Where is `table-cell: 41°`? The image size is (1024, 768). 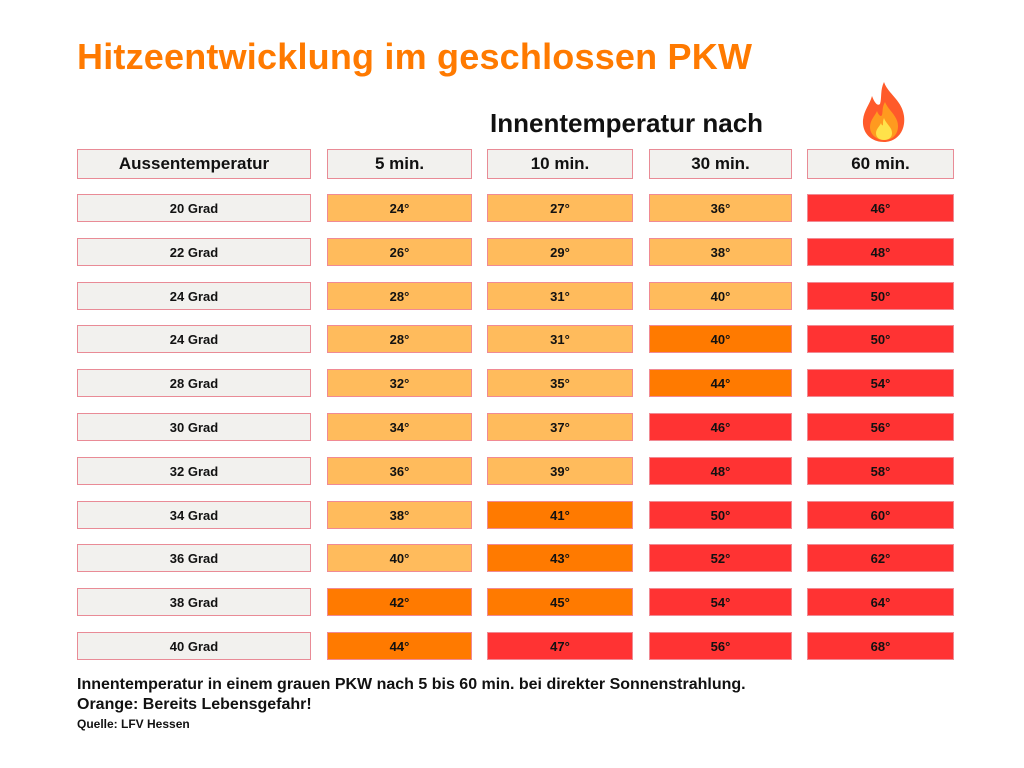 table-cell: 41° is located at coordinates (560, 515).